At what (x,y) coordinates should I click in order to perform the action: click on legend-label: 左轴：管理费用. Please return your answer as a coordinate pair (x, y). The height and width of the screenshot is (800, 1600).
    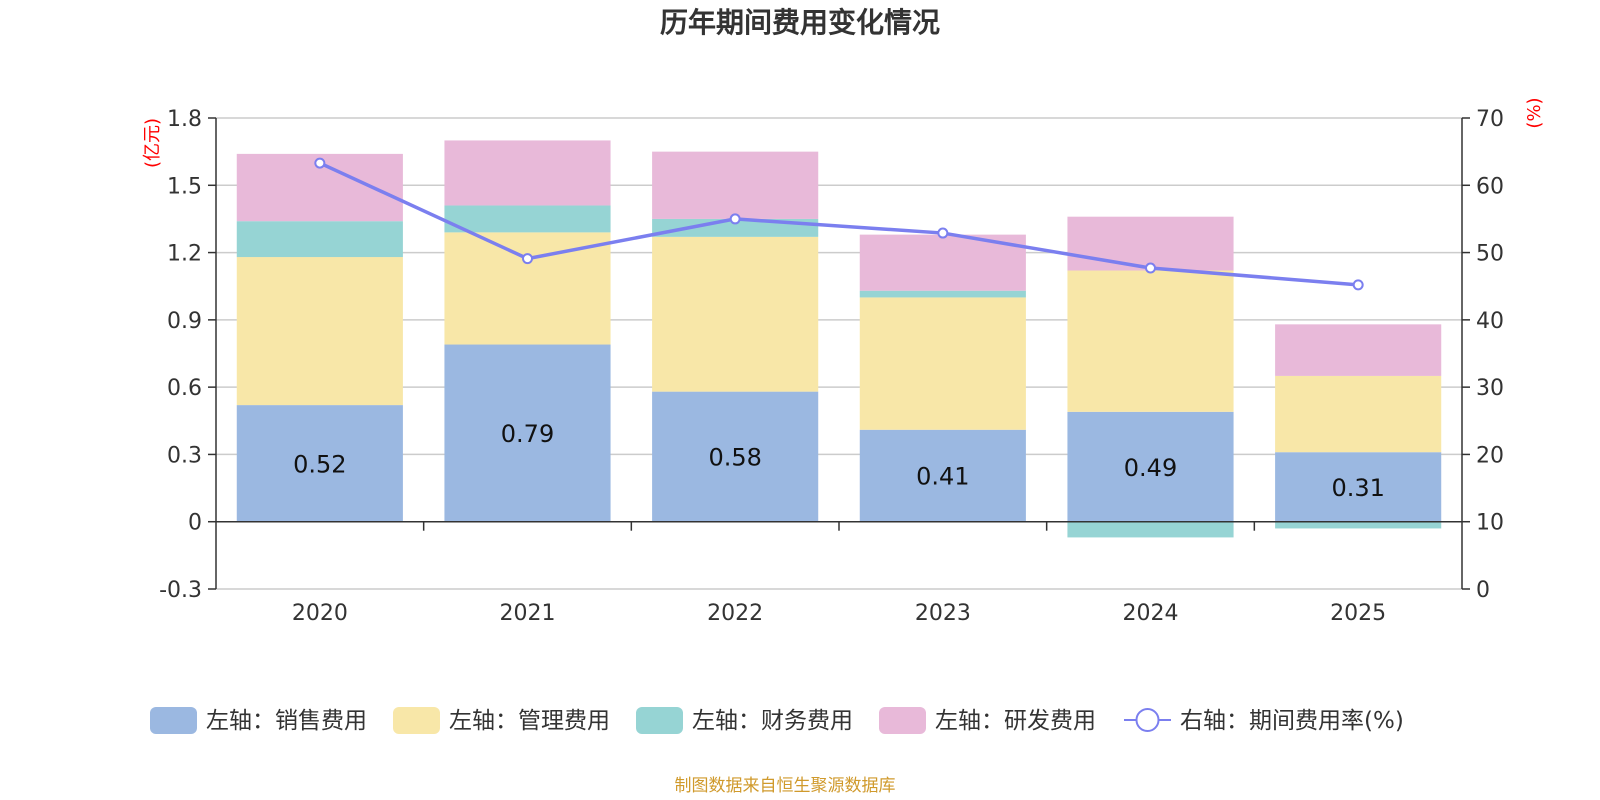
    Looking at the image, I should click on (529, 721).